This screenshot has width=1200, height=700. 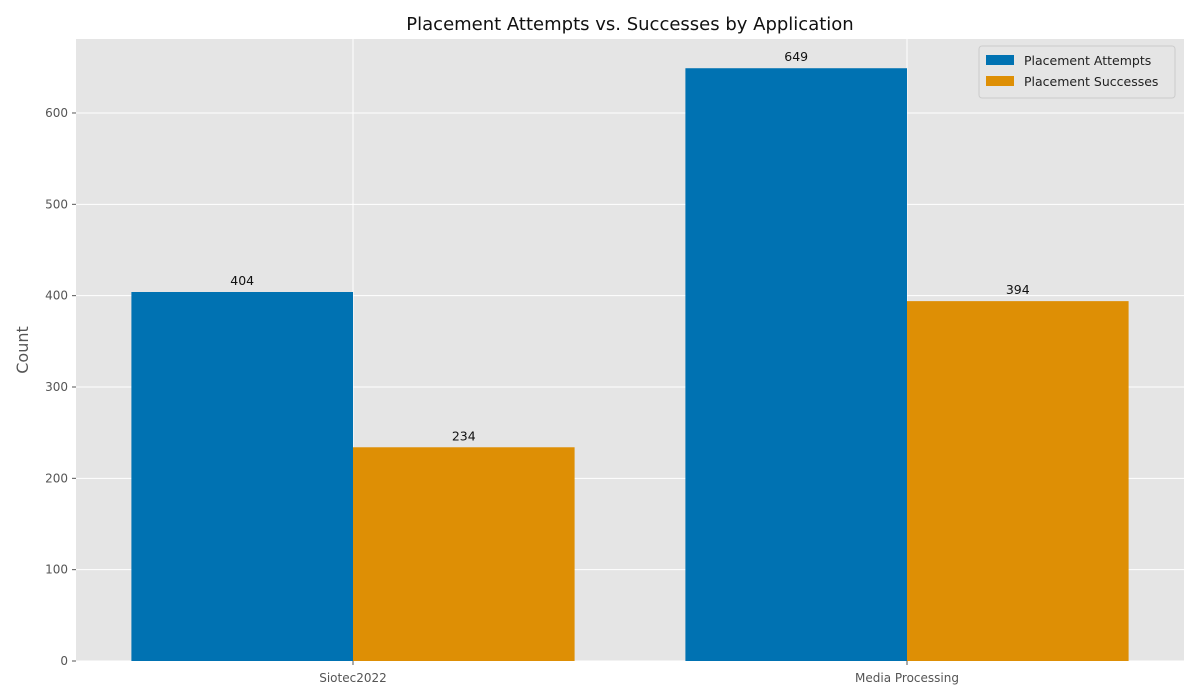 What do you see at coordinates (56, 296) in the screenshot?
I see `y-tick-label-4: 400` at bounding box center [56, 296].